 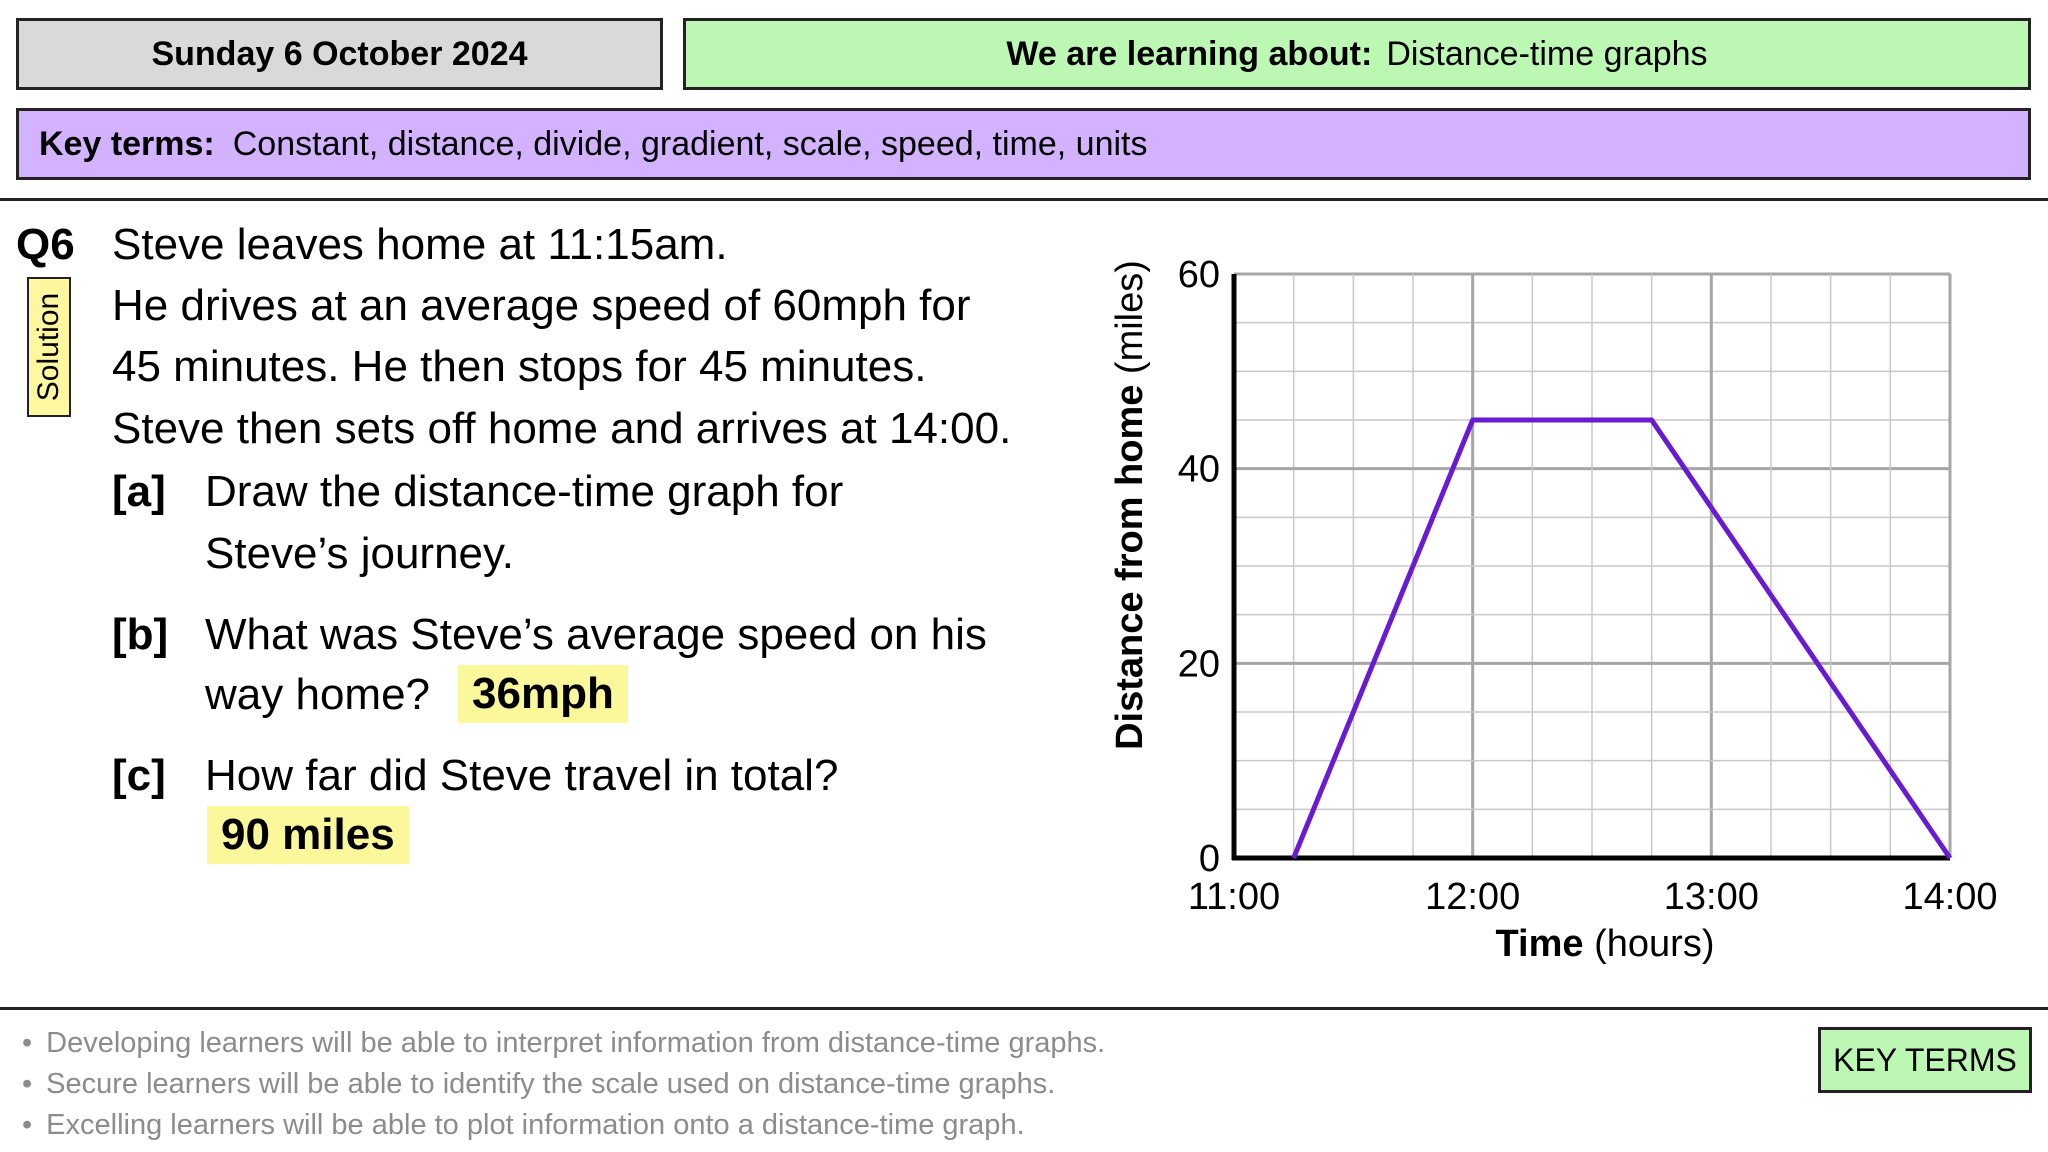 What do you see at coordinates (45, 244) in the screenshot?
I see `question-number: Q6` at bounding box center [45, 244].